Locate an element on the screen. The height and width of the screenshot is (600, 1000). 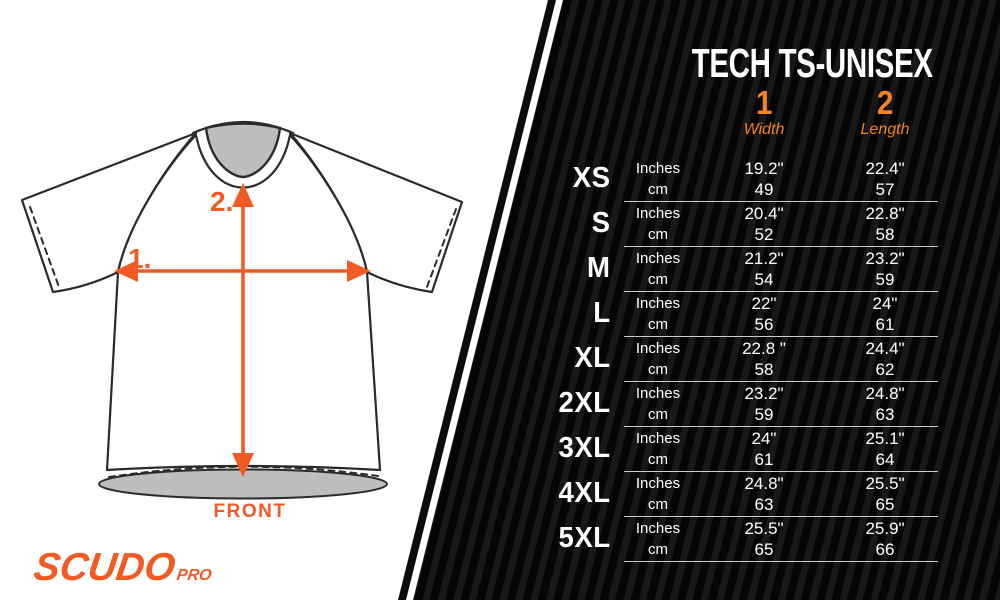
width-cell-cm: 54 is located at coordinates (764, 279).